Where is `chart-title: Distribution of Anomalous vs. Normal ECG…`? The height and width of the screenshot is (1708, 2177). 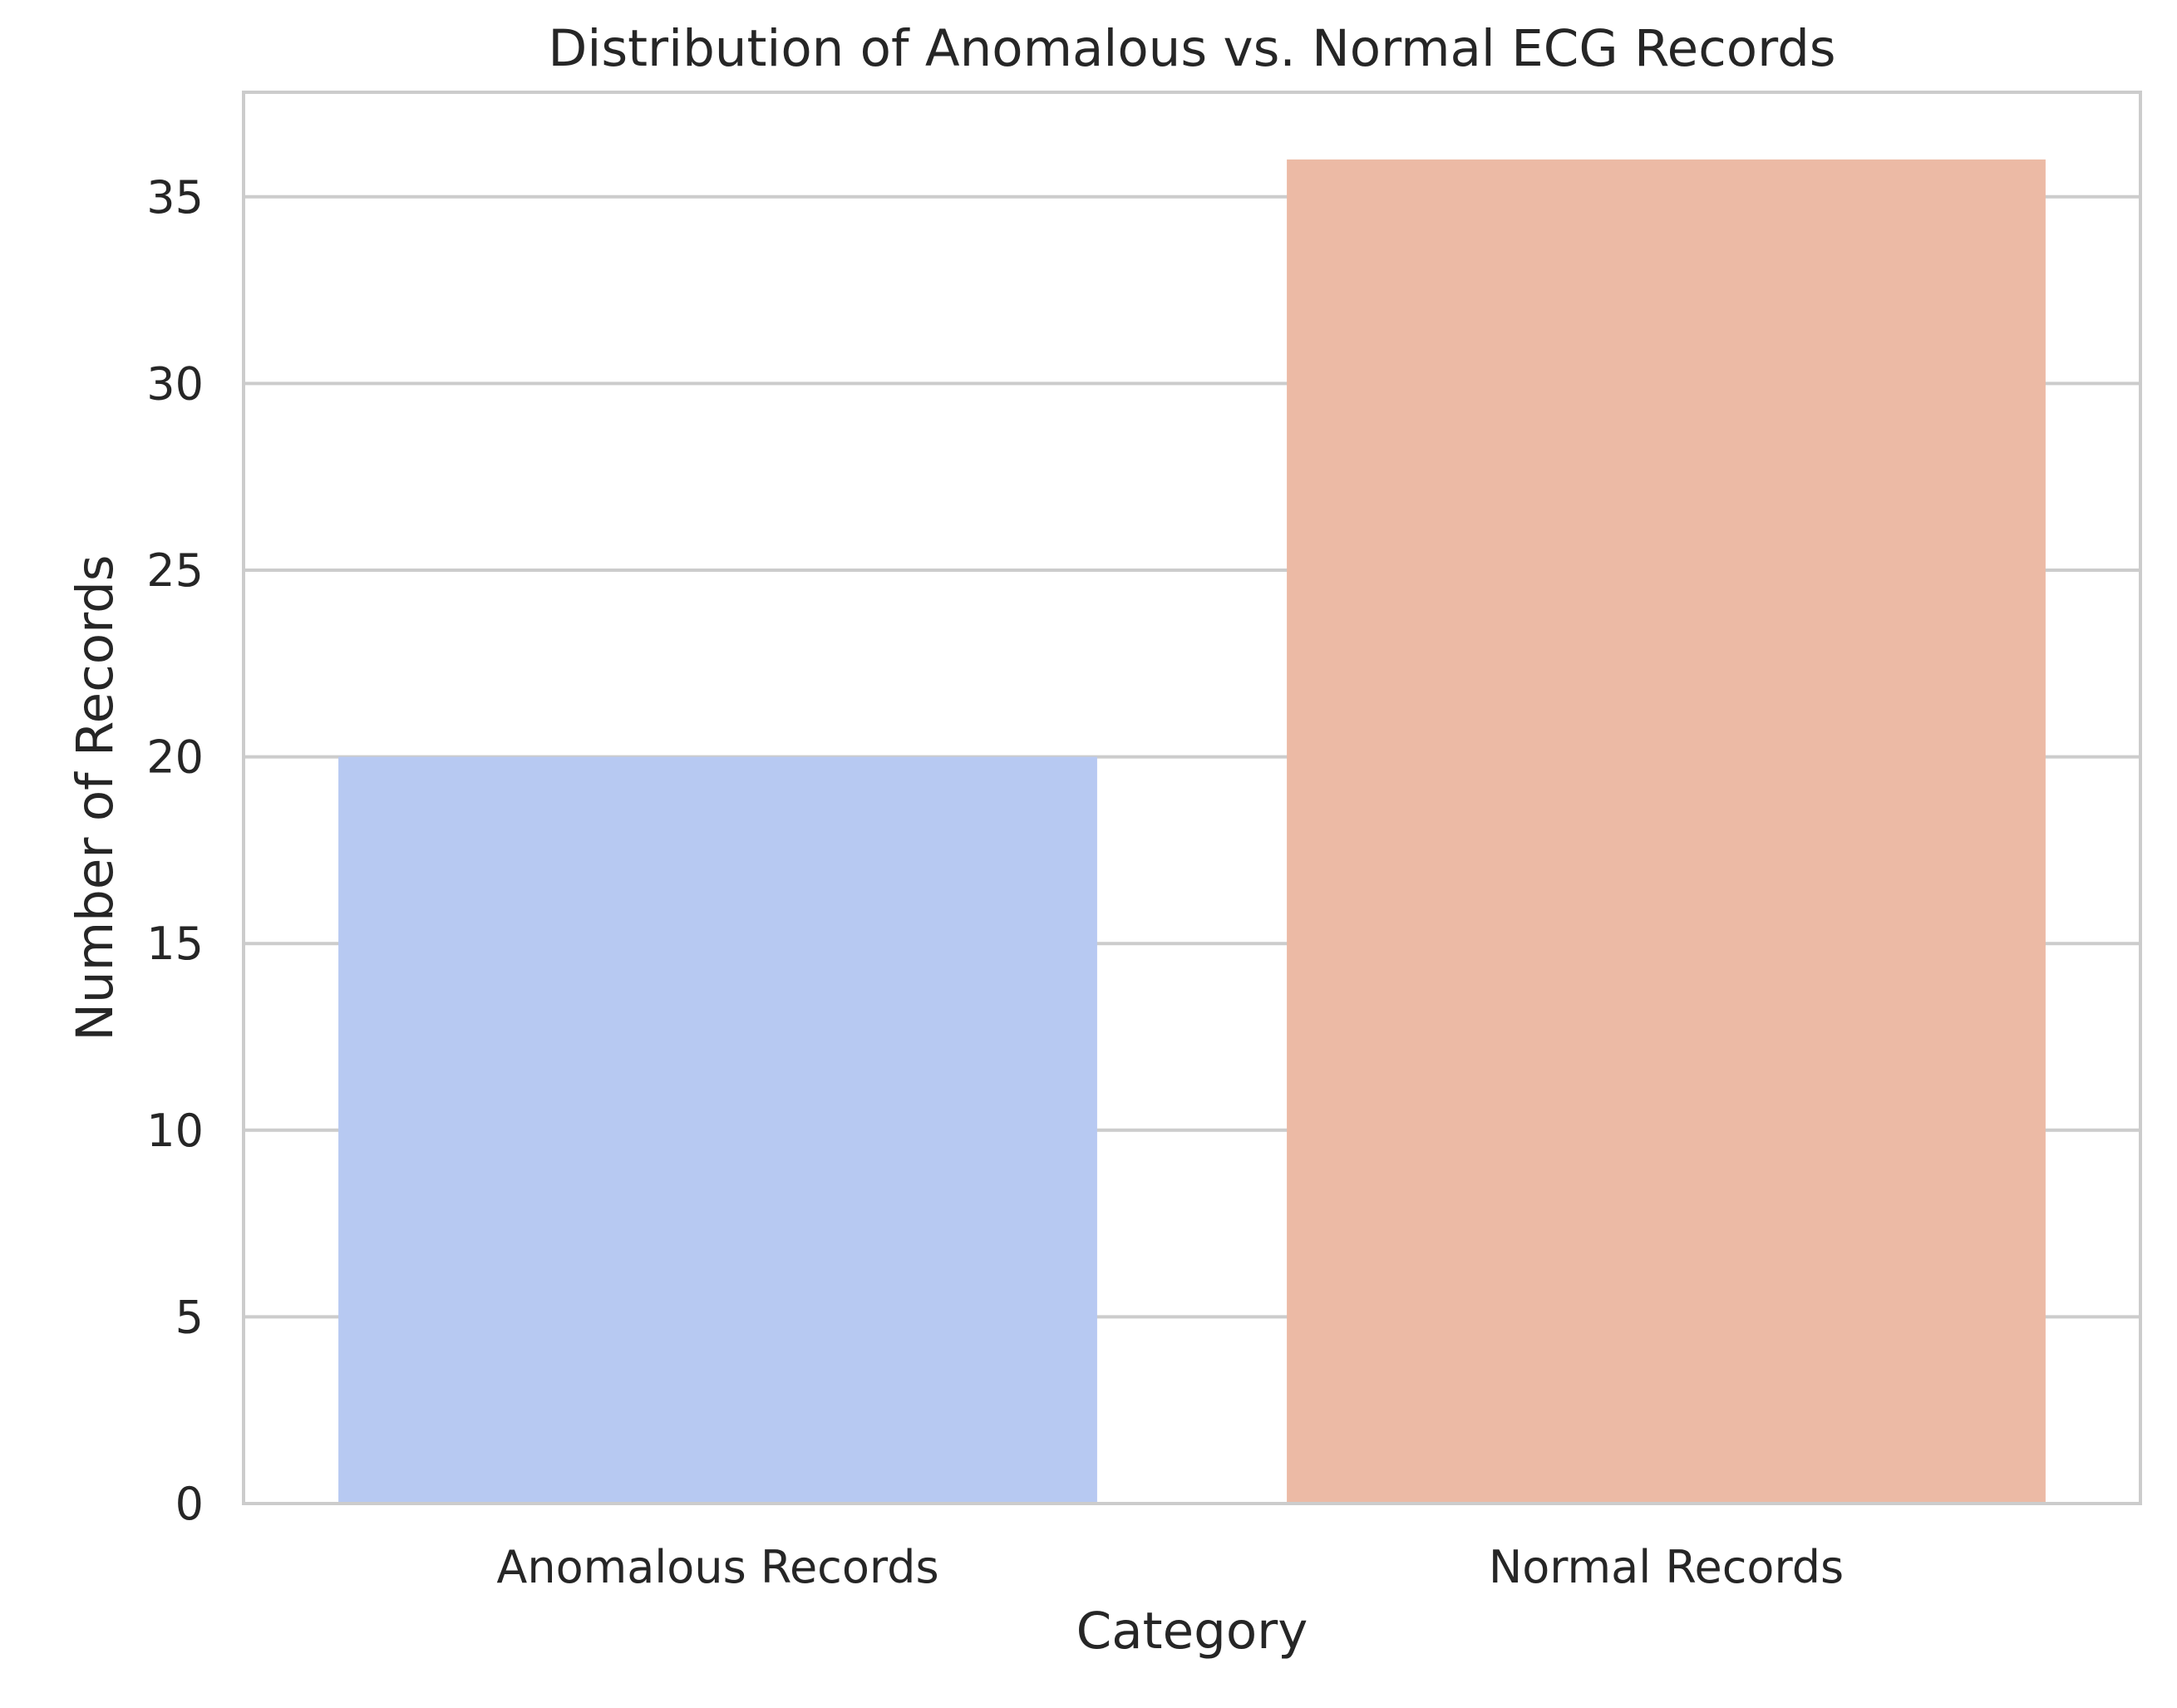
chart-title: Distribution of Anomalous vs. Normal ECG… is located at coordinates (1191, 48).